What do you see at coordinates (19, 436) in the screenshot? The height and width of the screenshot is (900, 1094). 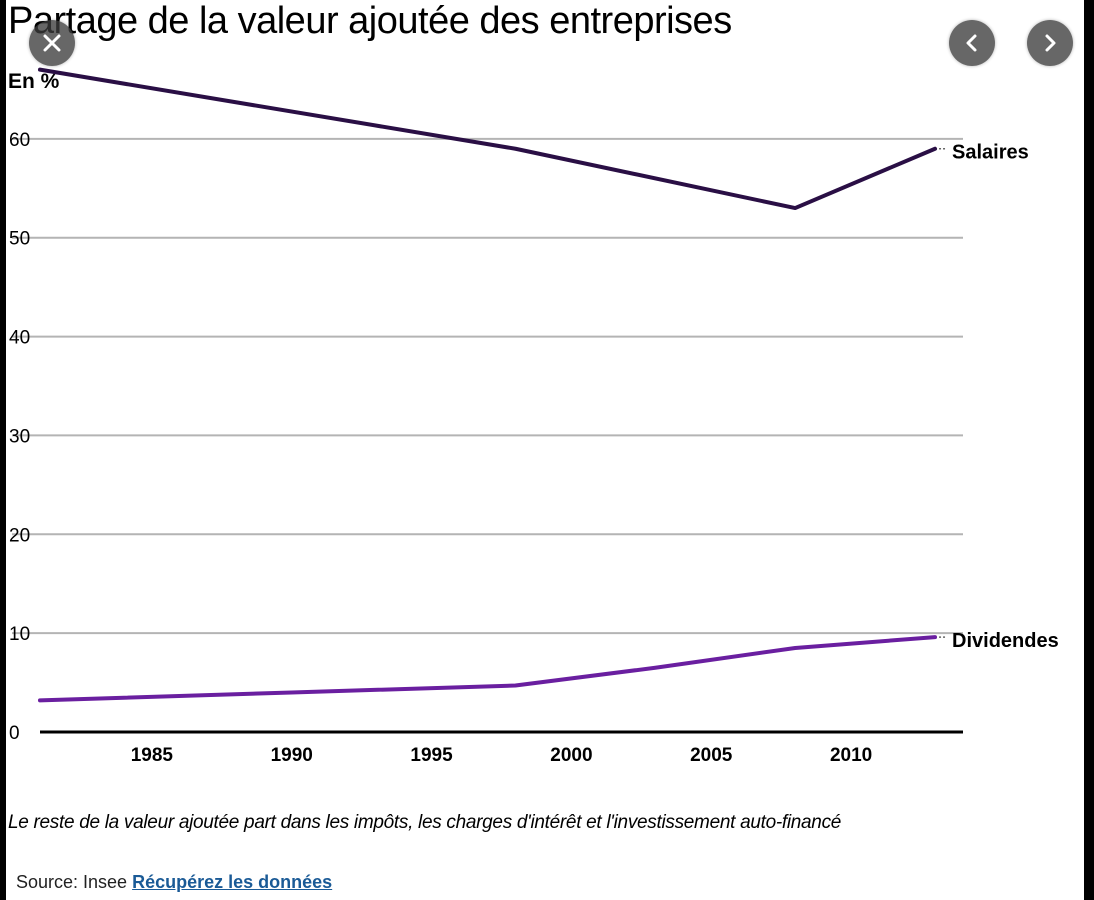 I see `y-tick-label-30: 30` at bounding box center [19, 436].